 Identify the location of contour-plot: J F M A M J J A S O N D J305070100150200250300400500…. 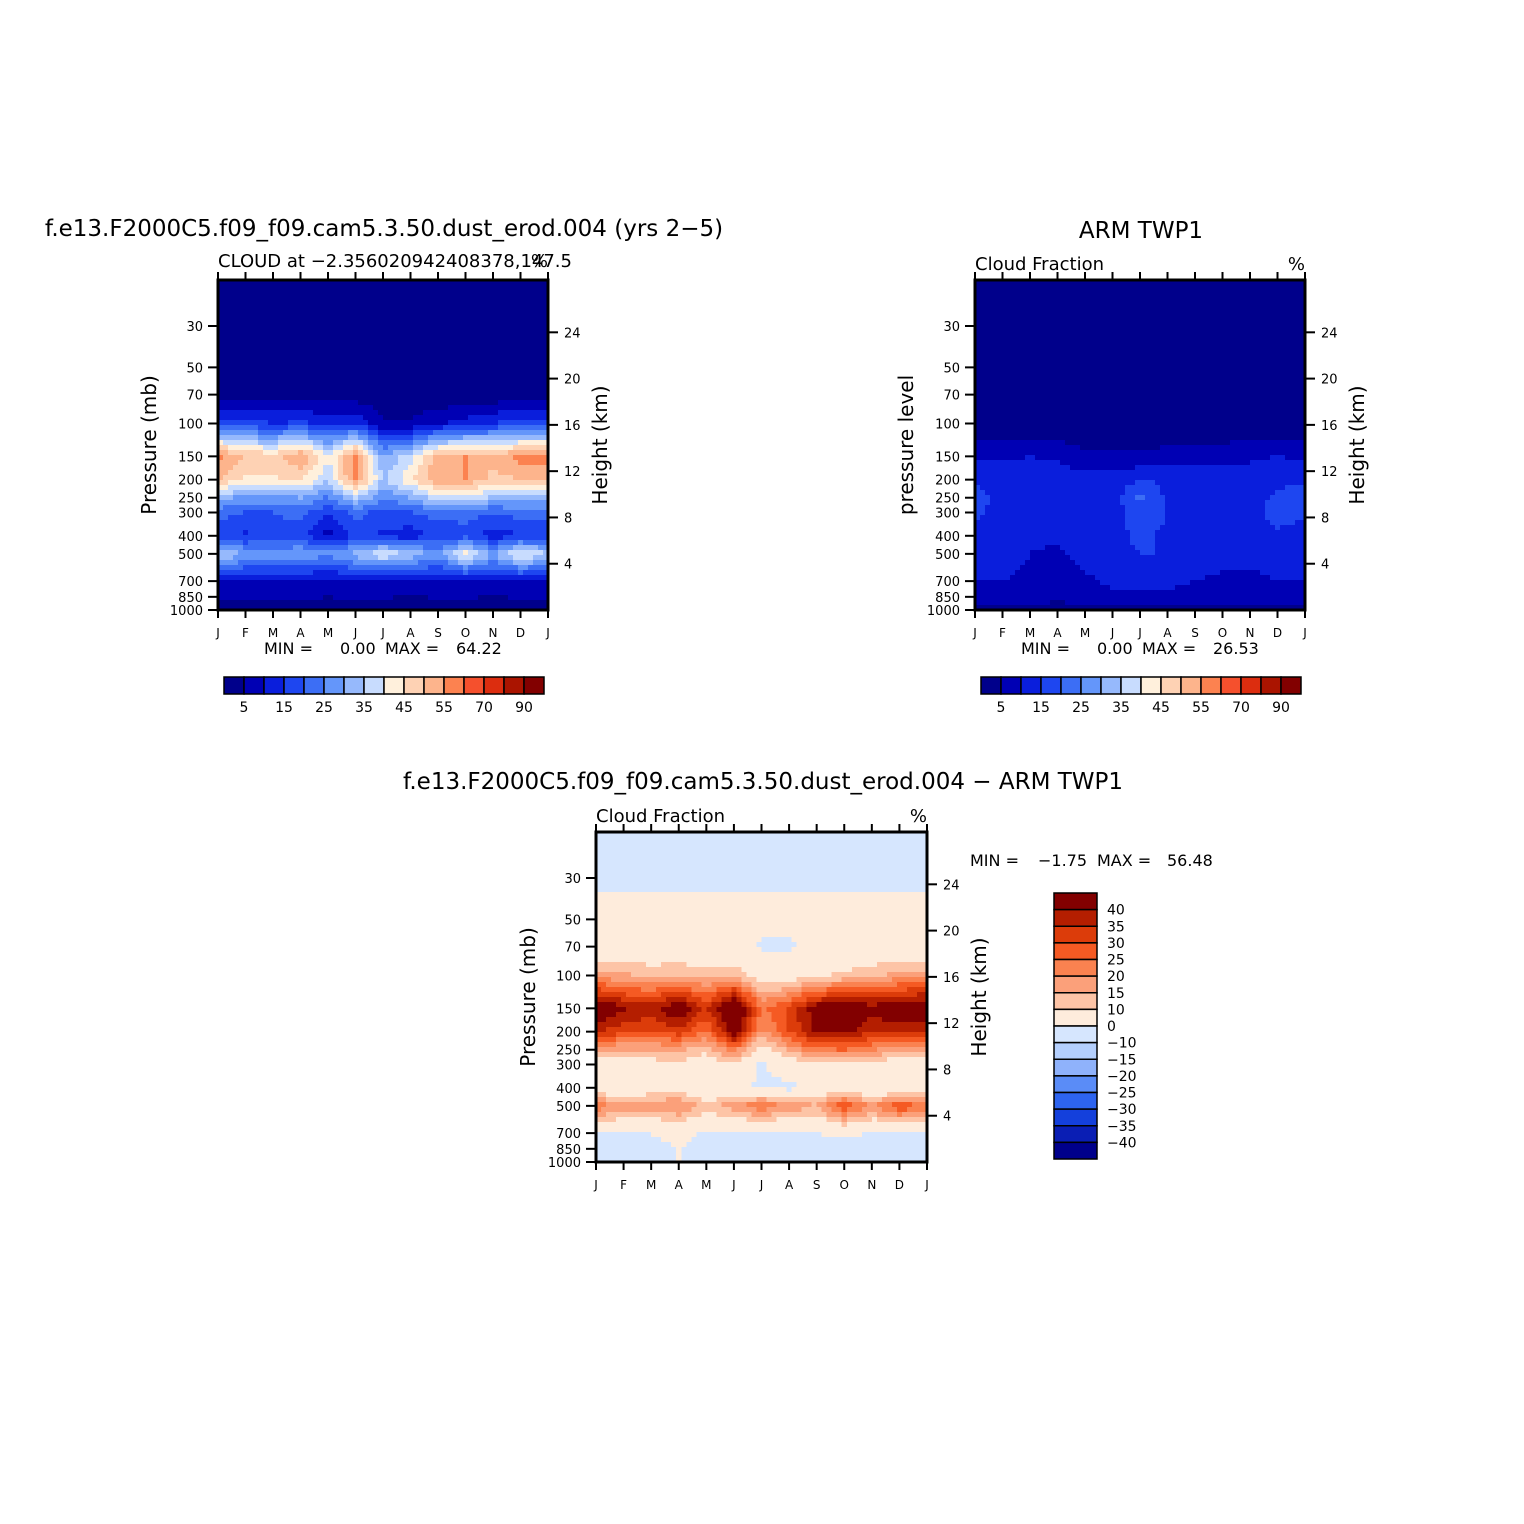
(375, 456).